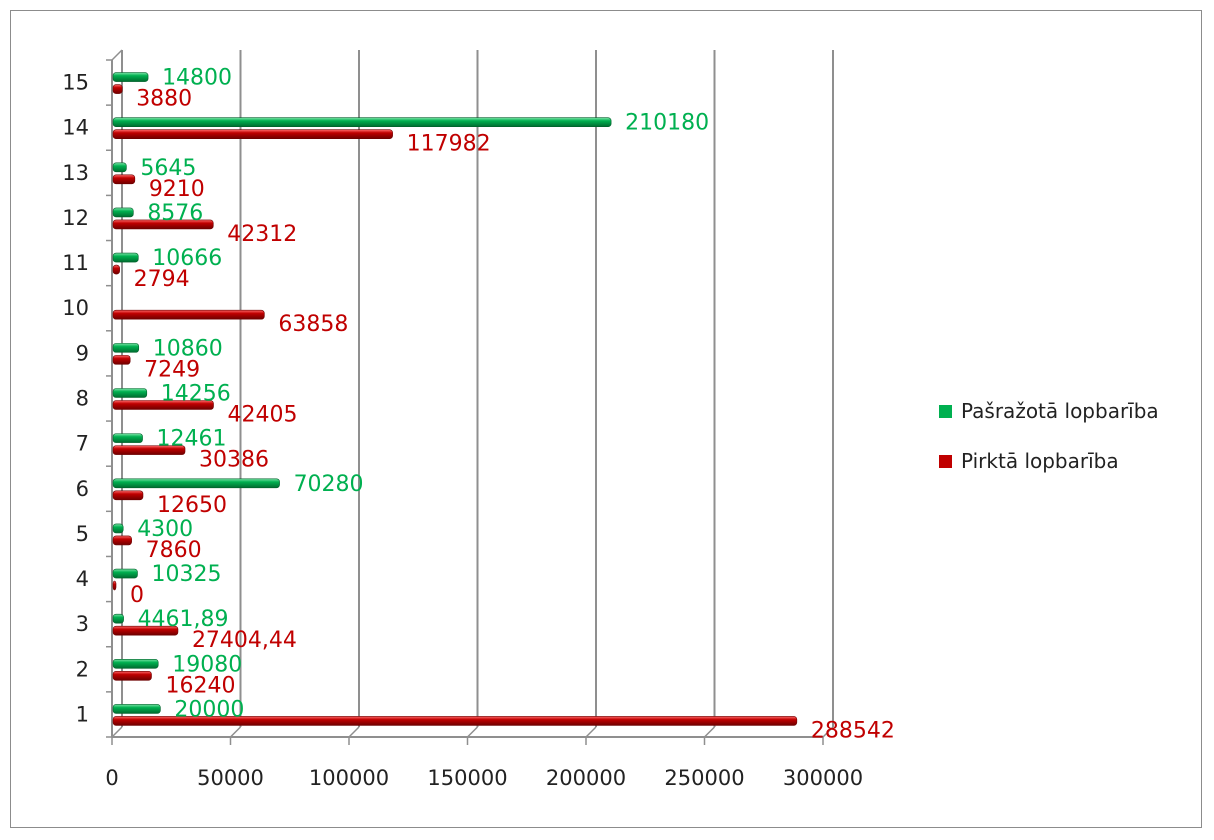  Describe the element at coordinates (82, 579) in the screenshot. I see `y-tick-label: 4` at that location.